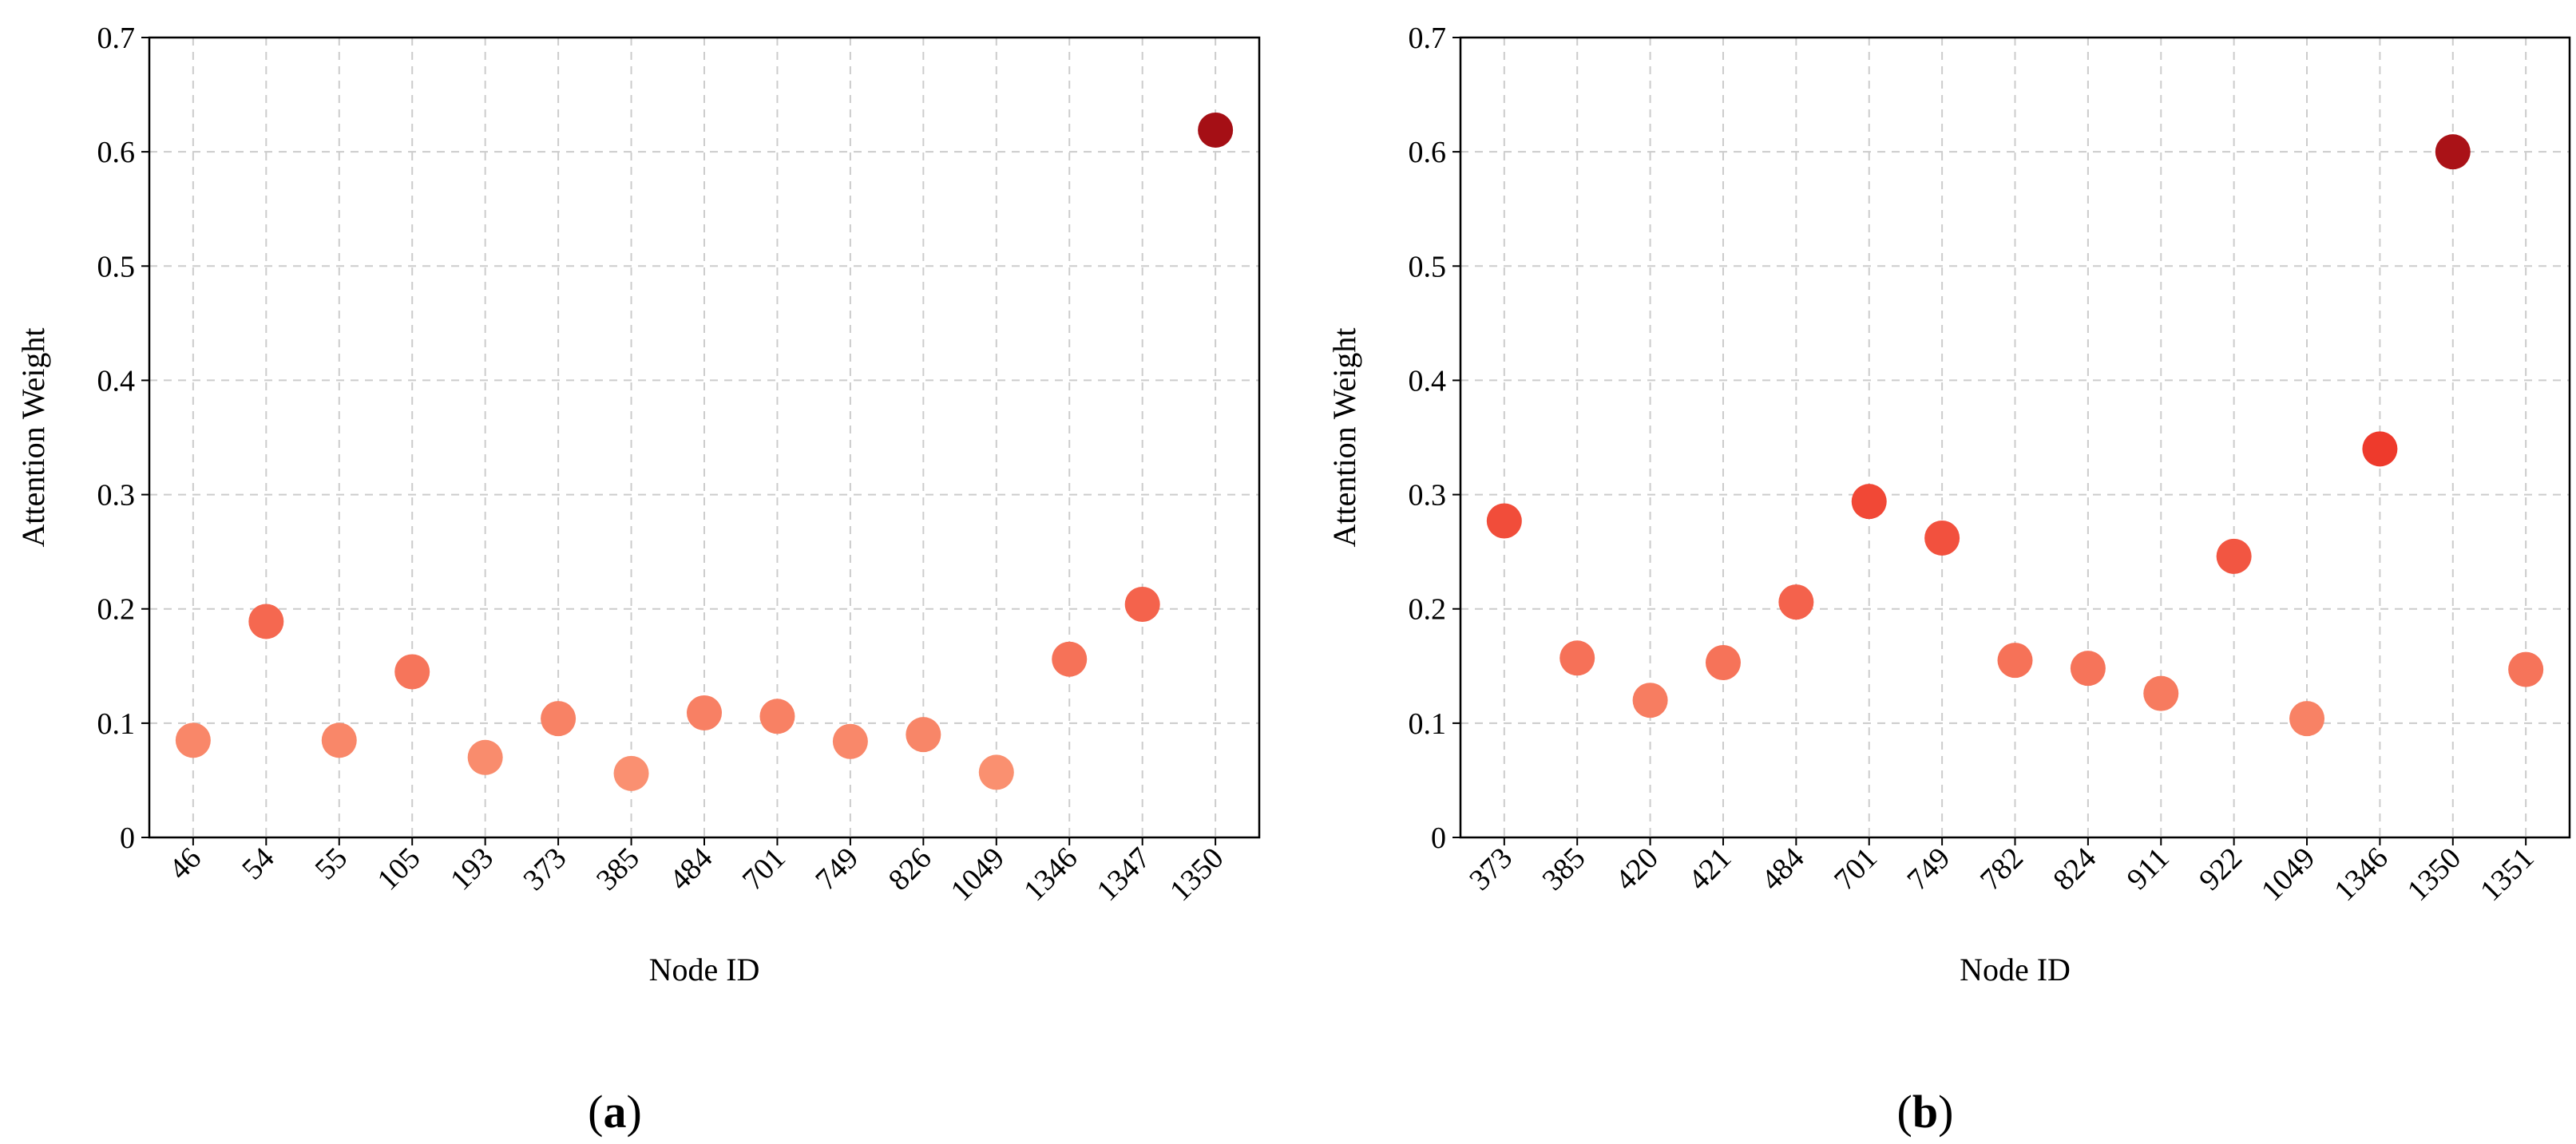  I want to click on x-tick-label: 193, so click(472, 869).